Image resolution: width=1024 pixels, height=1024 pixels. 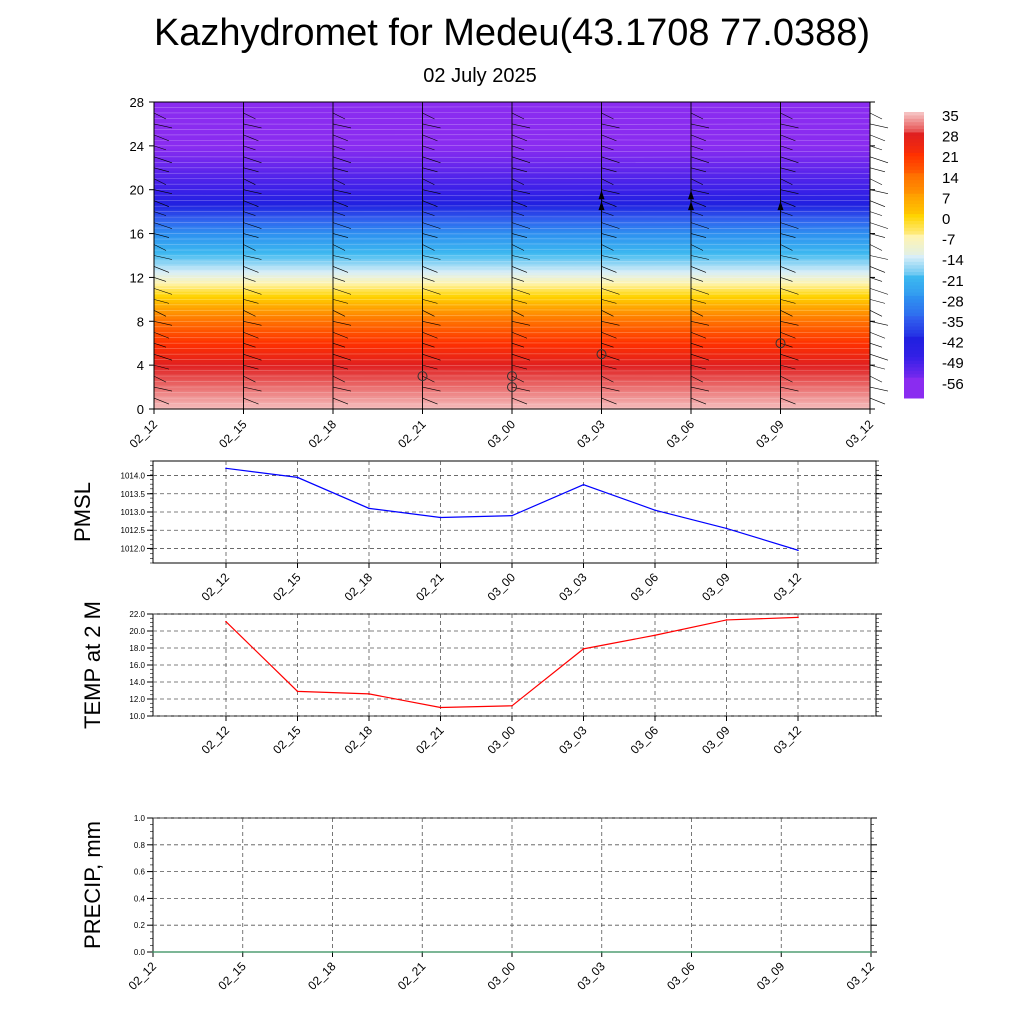 I want to click on y-tick-label: 20, so click(x=137, y=190).